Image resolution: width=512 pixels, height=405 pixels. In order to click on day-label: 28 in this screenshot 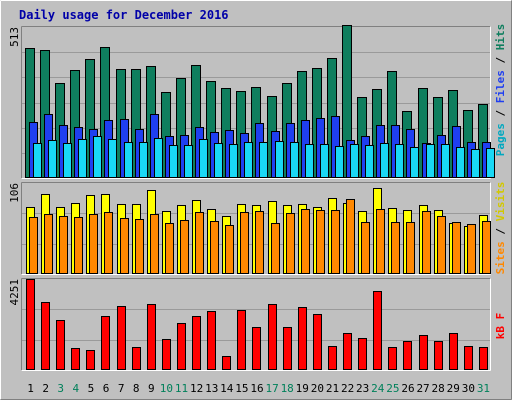, I will do `click(438, 388)`.